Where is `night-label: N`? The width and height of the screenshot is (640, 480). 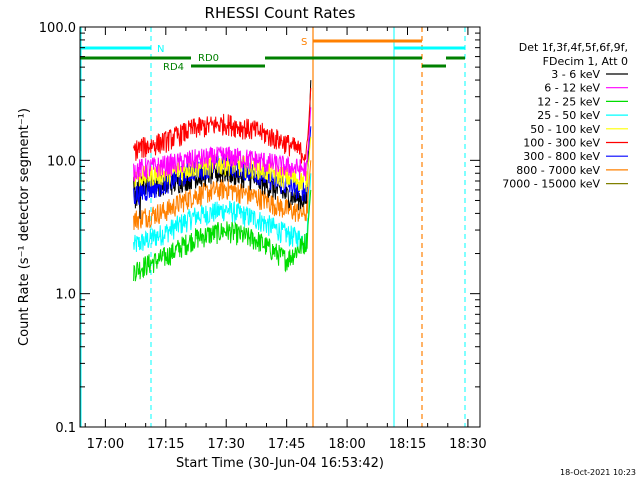
night-label: N is located at coordinates (160, 49).